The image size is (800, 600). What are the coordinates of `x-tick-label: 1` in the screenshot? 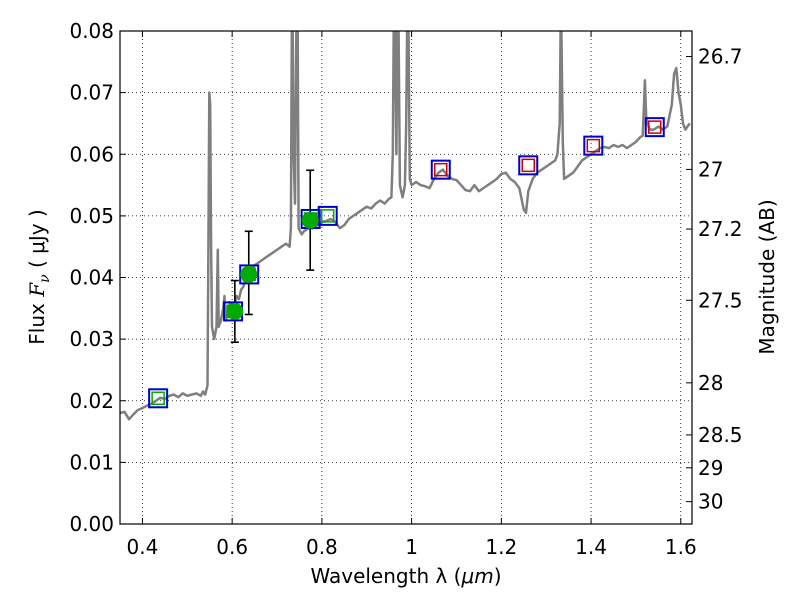 It's located at (411, 547).